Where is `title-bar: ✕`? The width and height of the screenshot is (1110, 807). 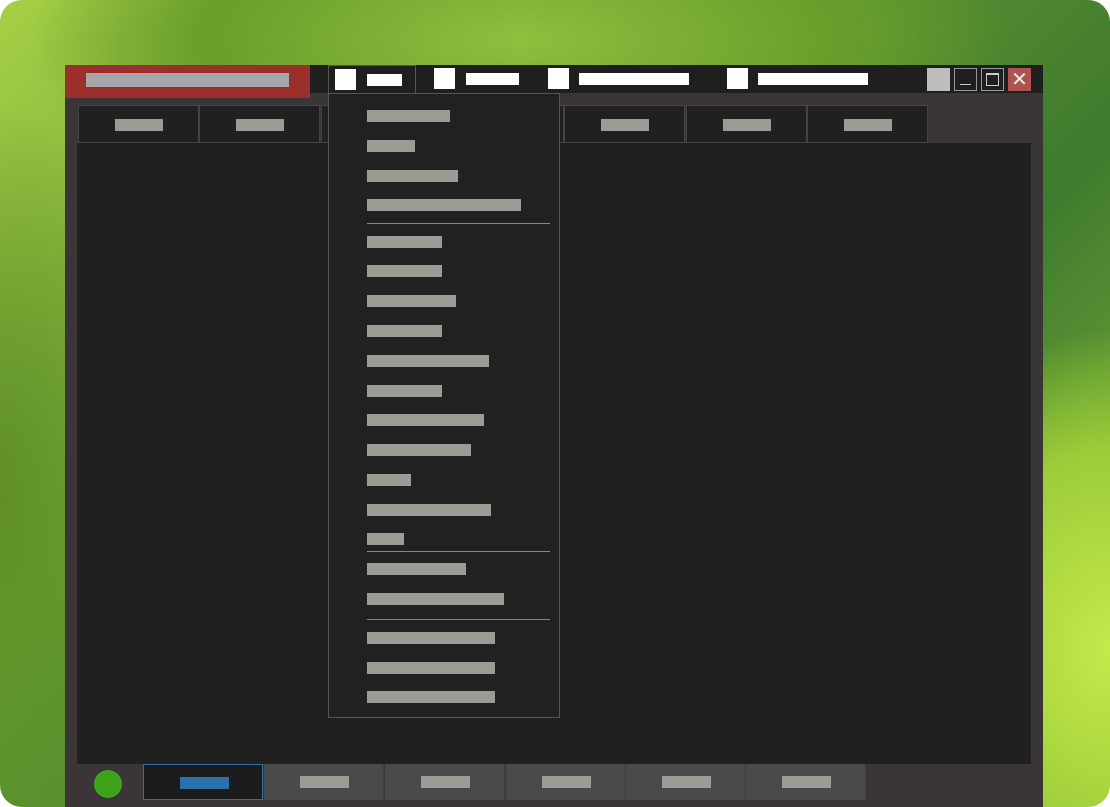
title-bar: ✕ is located at coordinates (554, 81).